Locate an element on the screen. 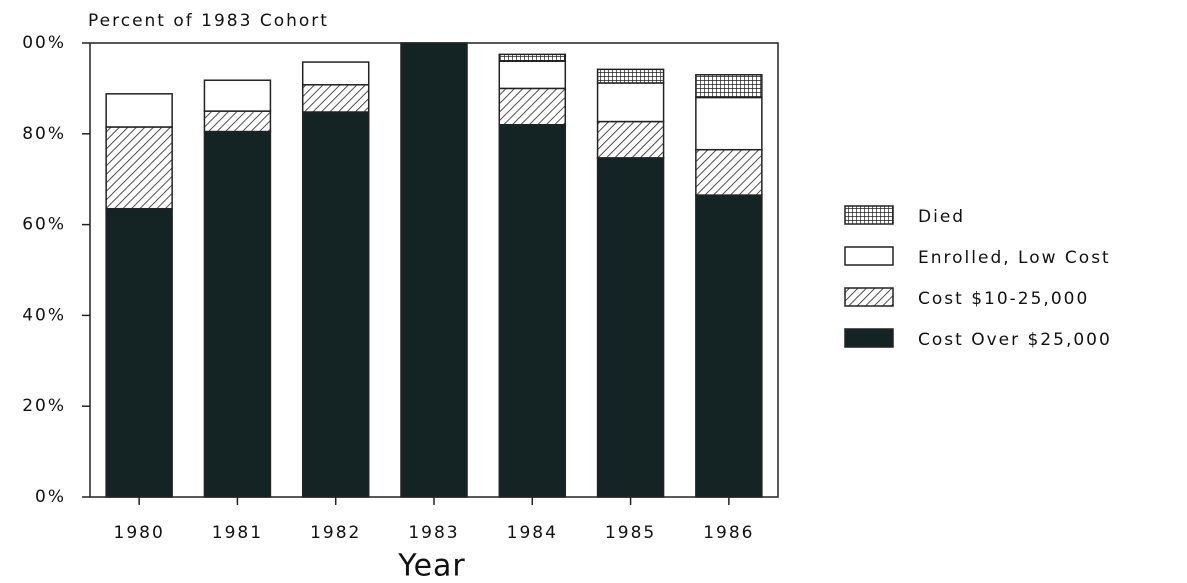  x-tick-label: 1985 is located at coordinates (630, 533).